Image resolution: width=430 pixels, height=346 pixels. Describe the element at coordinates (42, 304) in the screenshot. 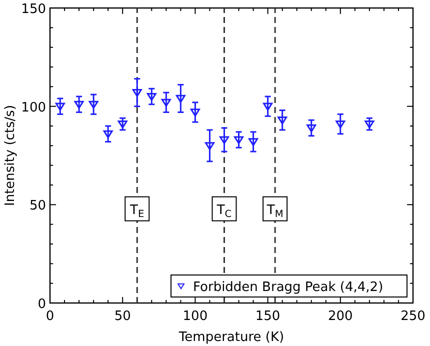

I see `y-tick-label: 0` at that location.